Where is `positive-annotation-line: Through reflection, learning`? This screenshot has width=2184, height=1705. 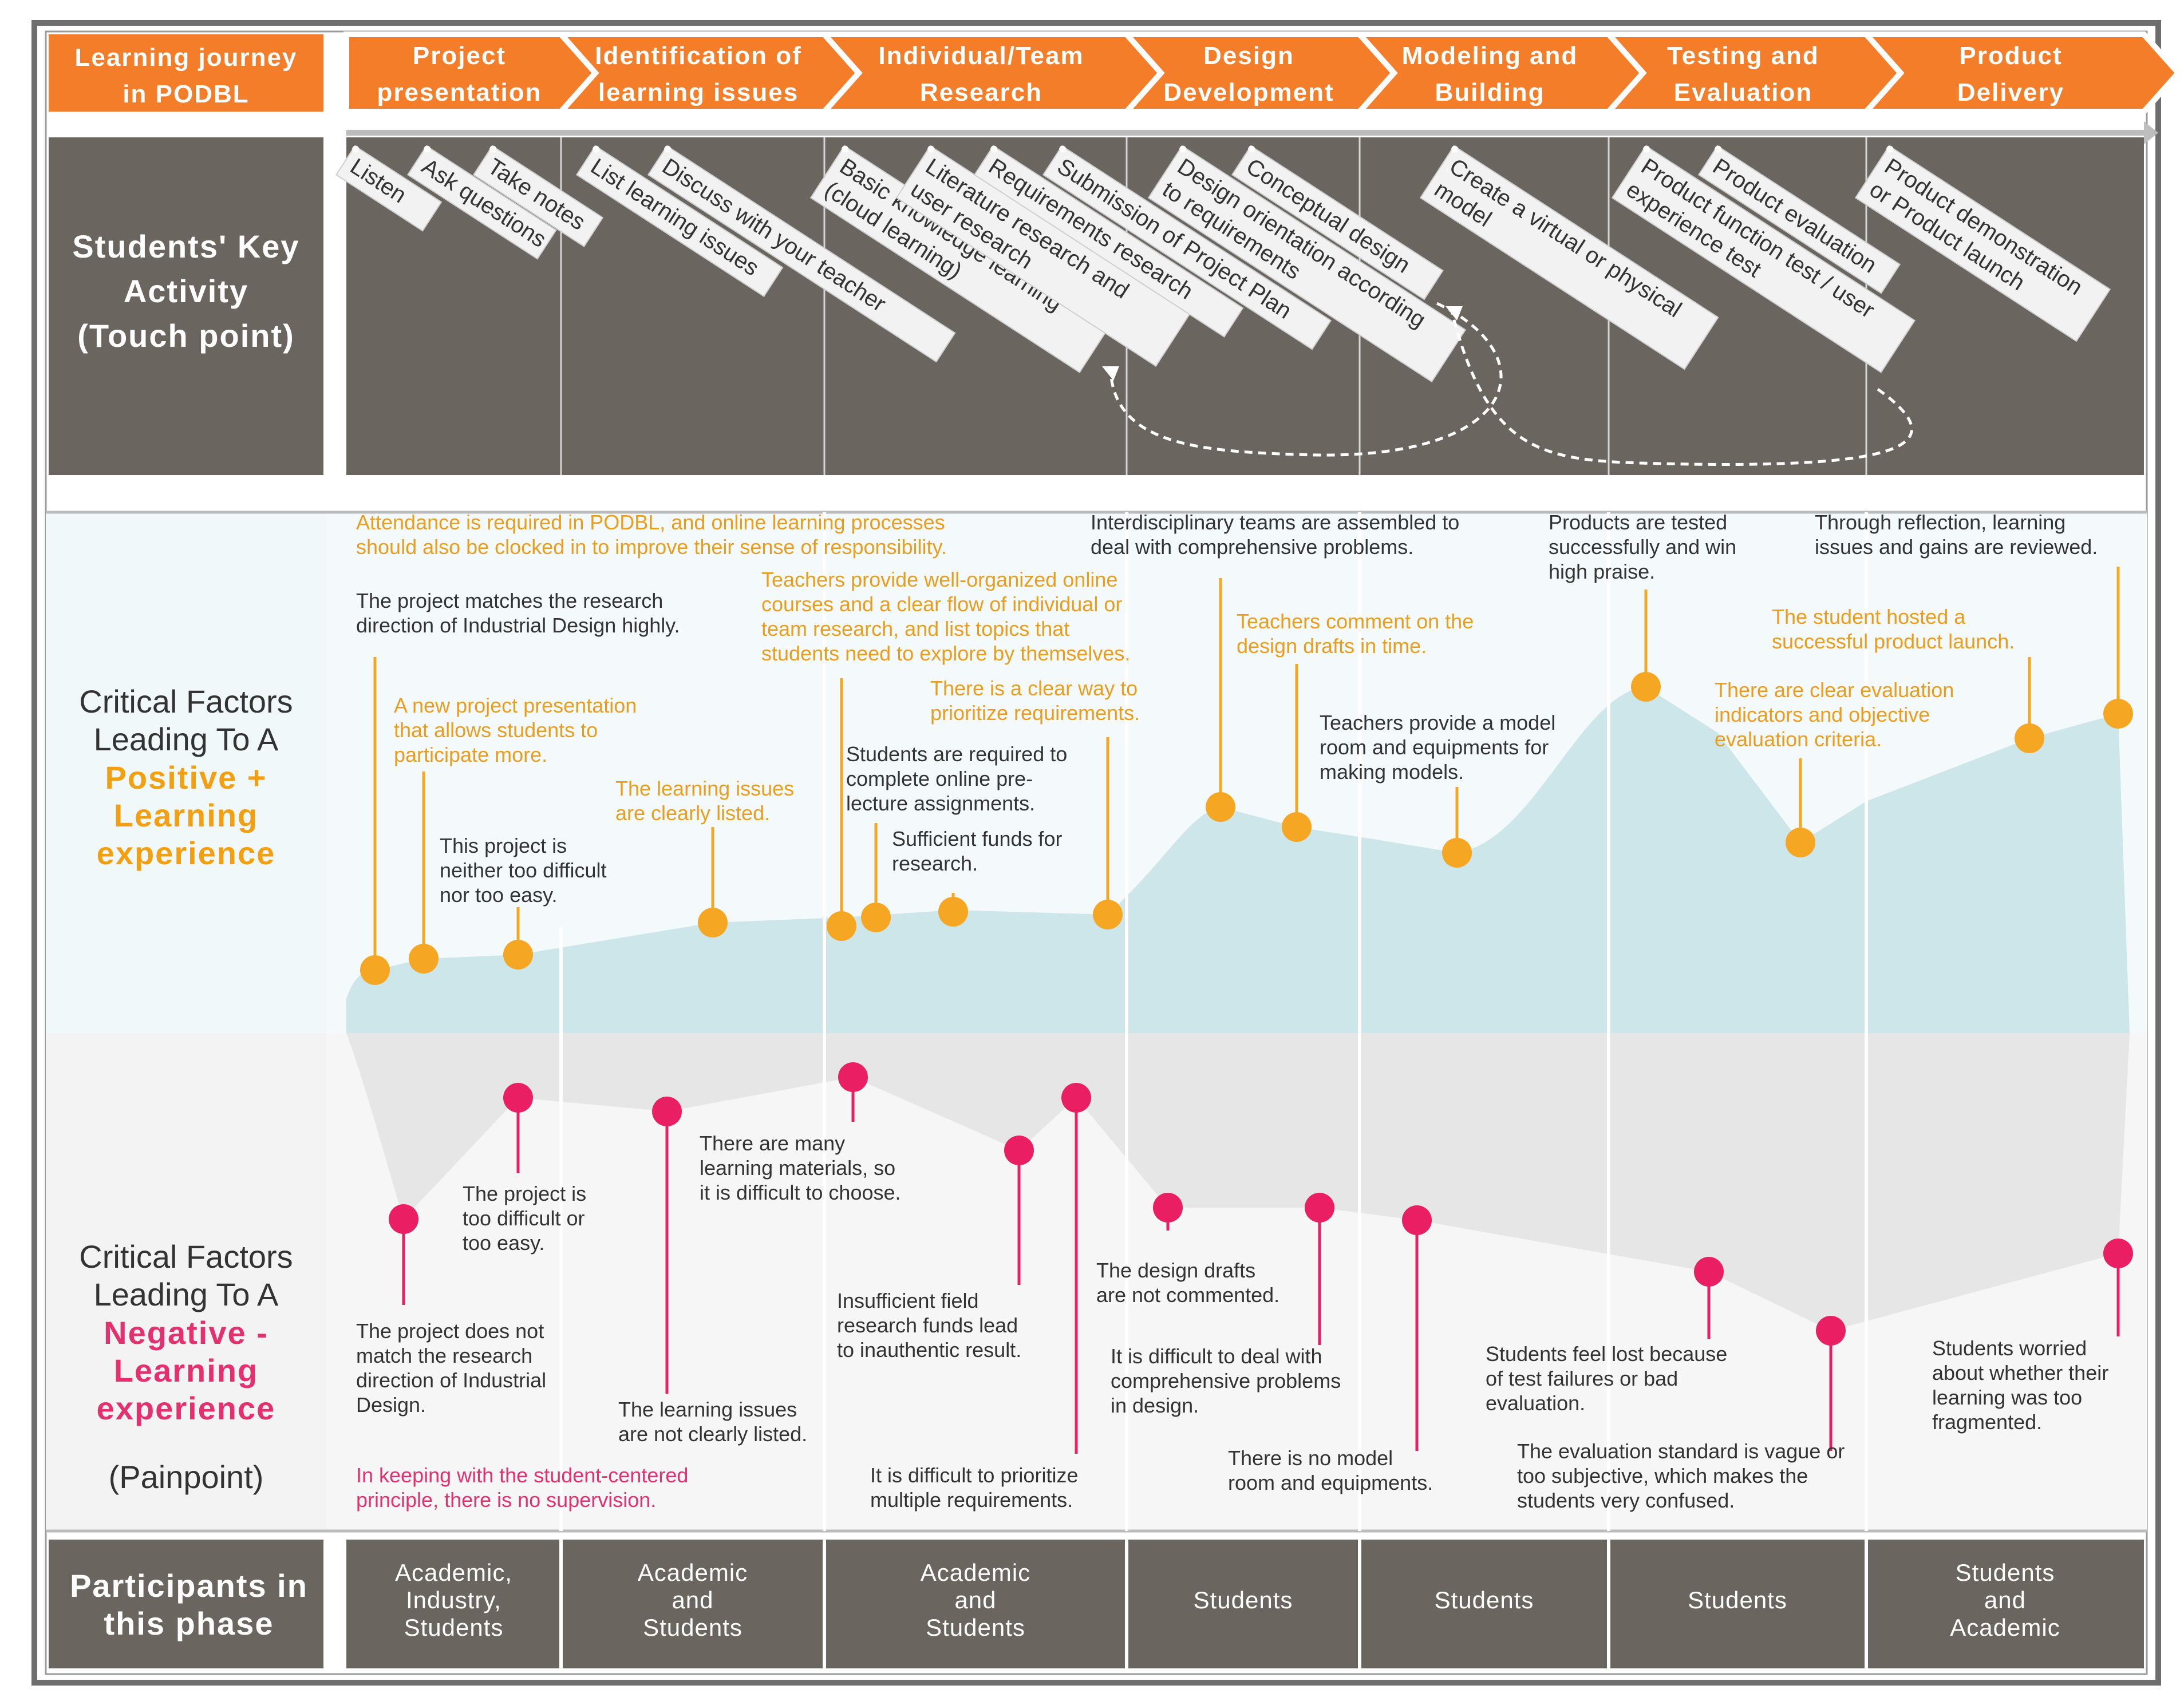 positive-annotation-line: Through reflection, learning is located at coordinates (1940, 522).